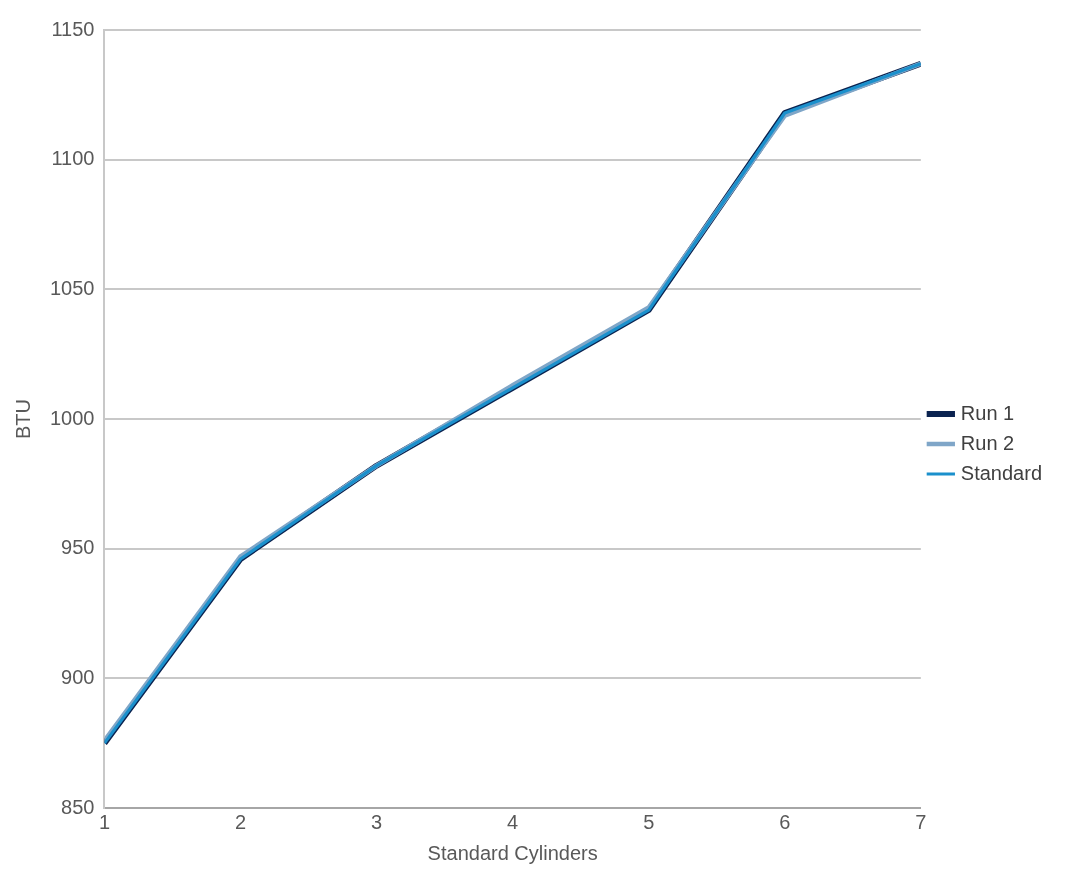  I want to click on x-tick-label: 1, so click(104, 821).